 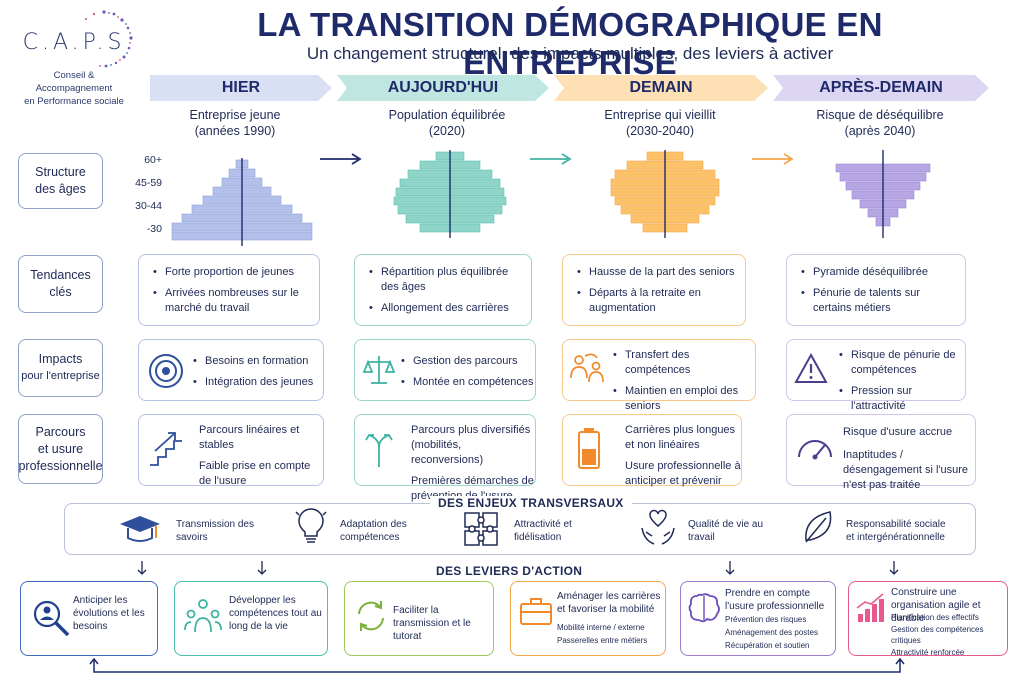 I want to click on phase-subtitle-aujourdhui: Population équilibrée (2020), so click(x=447, y=123).